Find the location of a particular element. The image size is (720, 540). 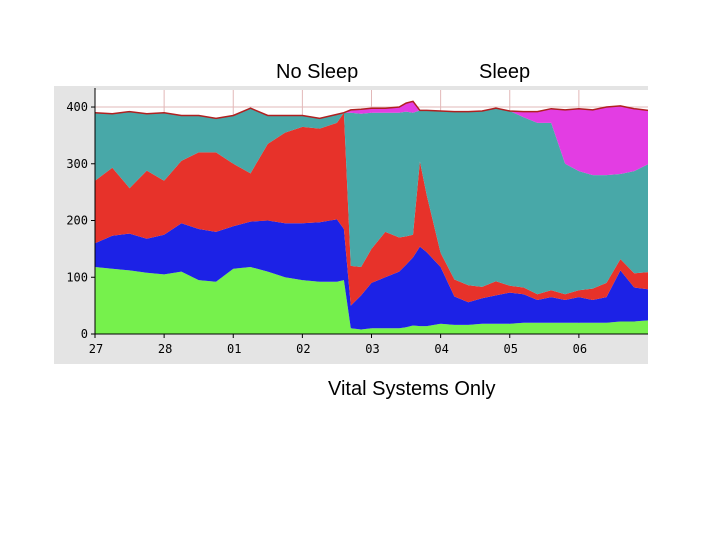

y-tick-label-300: 300 is located at coordinates (77, 164).